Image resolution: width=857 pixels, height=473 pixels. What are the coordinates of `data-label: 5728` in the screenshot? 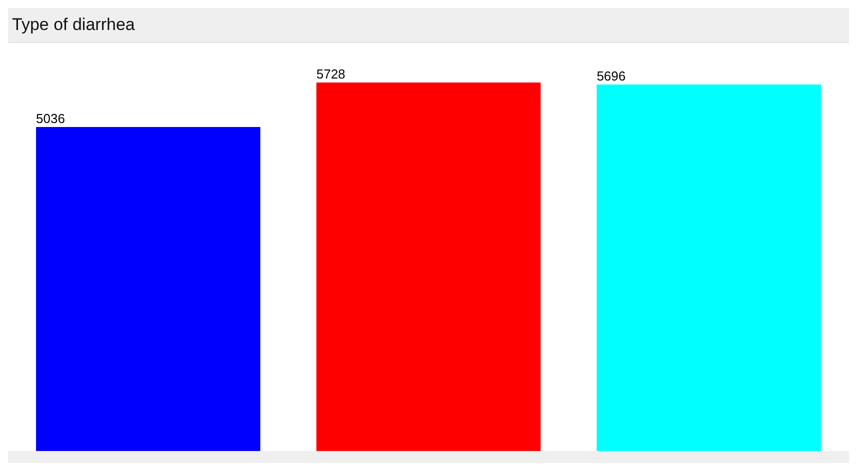 It's located at (331, 74).